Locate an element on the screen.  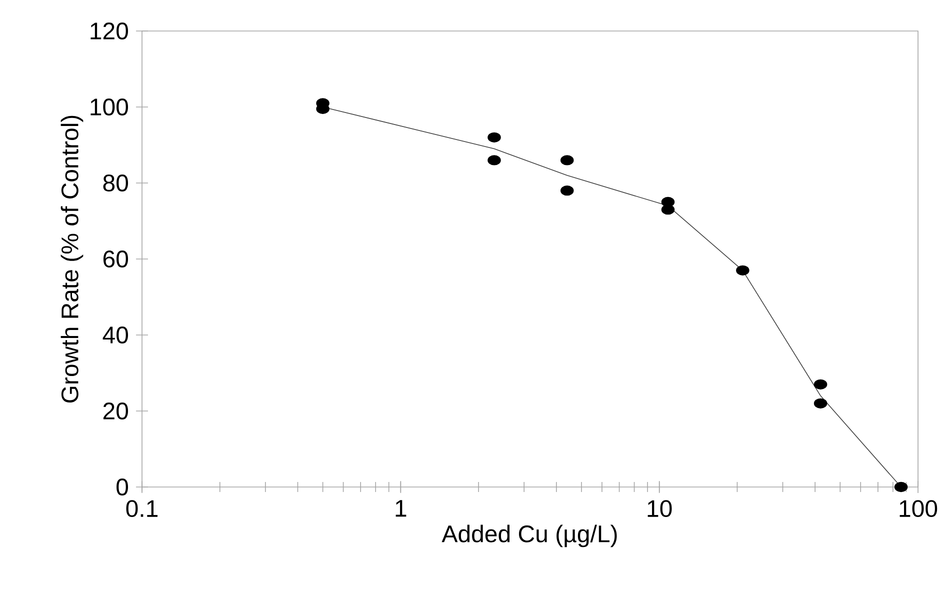
y-tick-label: 120 is located at coordinates (109, 31).